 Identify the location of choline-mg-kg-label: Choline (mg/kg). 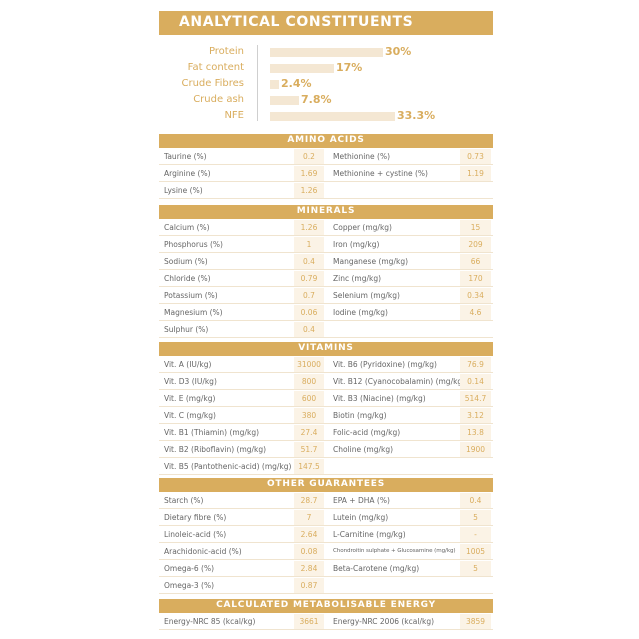
(363, 449).